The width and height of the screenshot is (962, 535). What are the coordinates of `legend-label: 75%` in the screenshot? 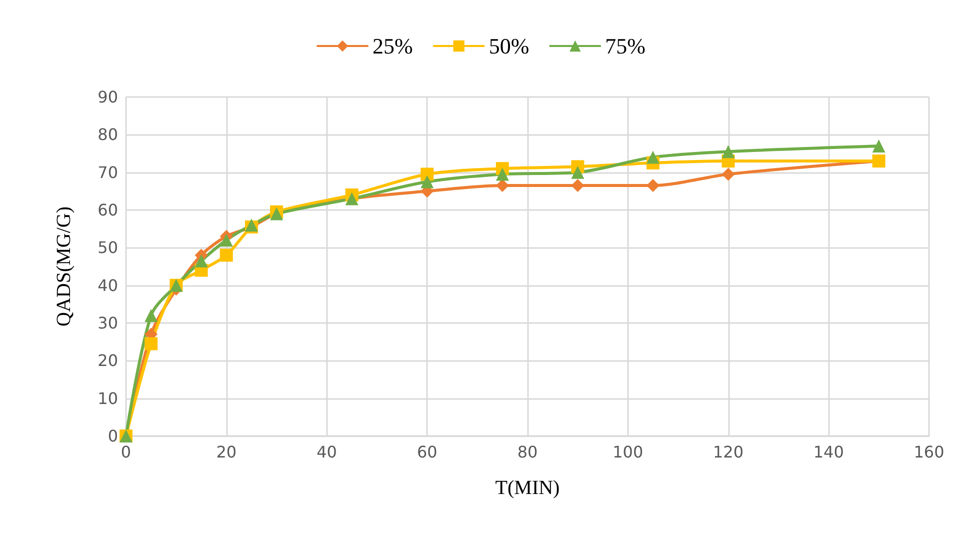 It's located at (625, 46).